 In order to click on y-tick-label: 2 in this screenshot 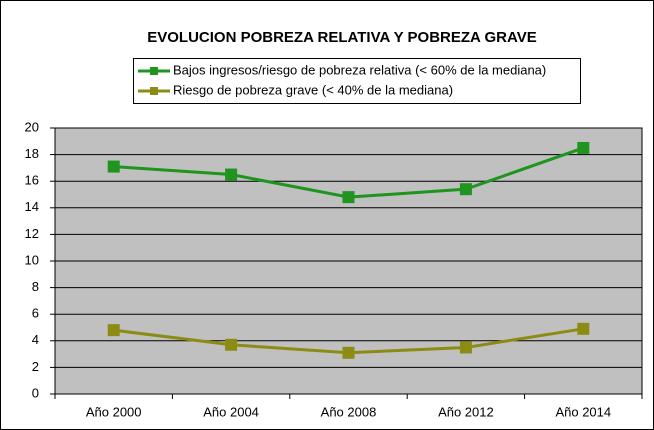, I will do `click(35, 366)`.